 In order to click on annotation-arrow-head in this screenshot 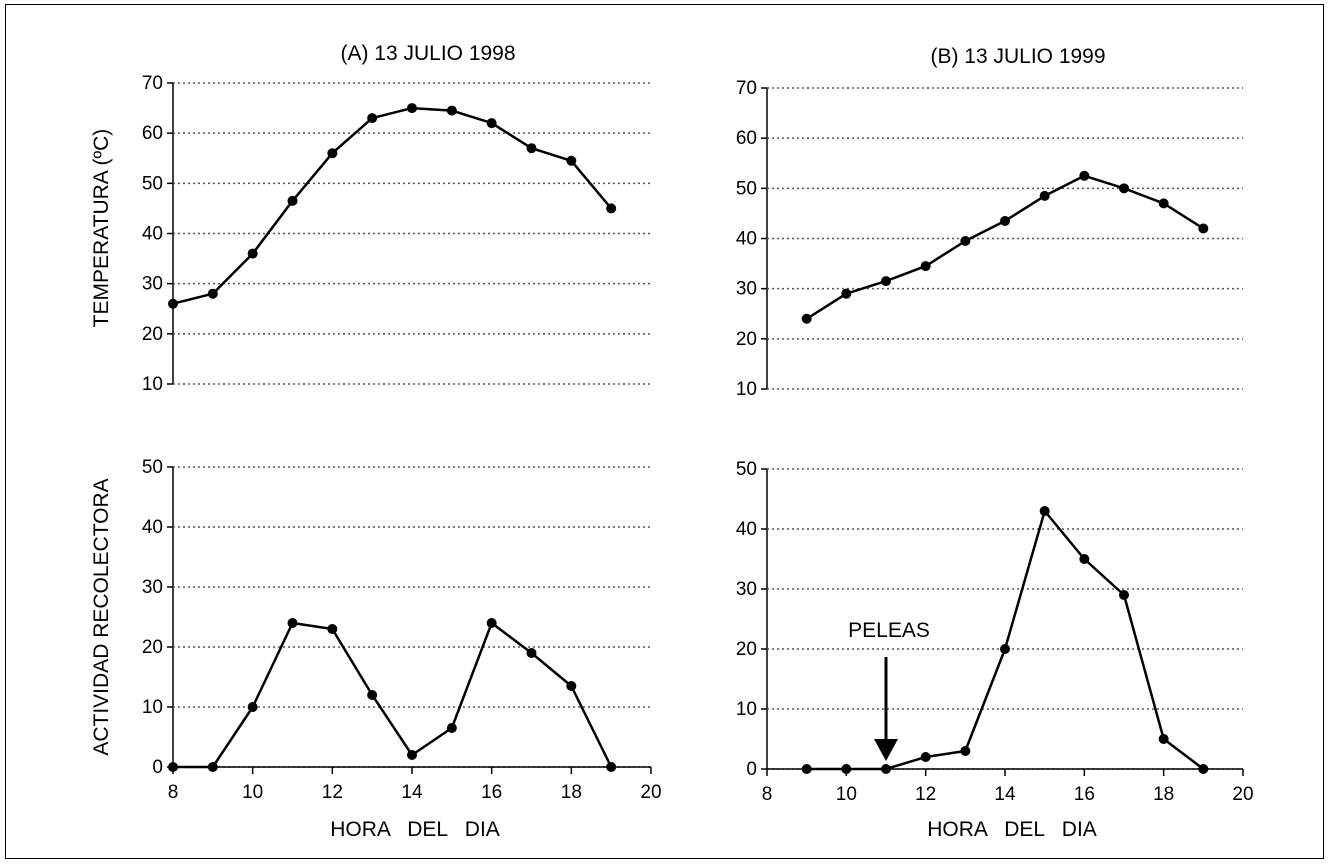, I will do `click(886, 750)`.